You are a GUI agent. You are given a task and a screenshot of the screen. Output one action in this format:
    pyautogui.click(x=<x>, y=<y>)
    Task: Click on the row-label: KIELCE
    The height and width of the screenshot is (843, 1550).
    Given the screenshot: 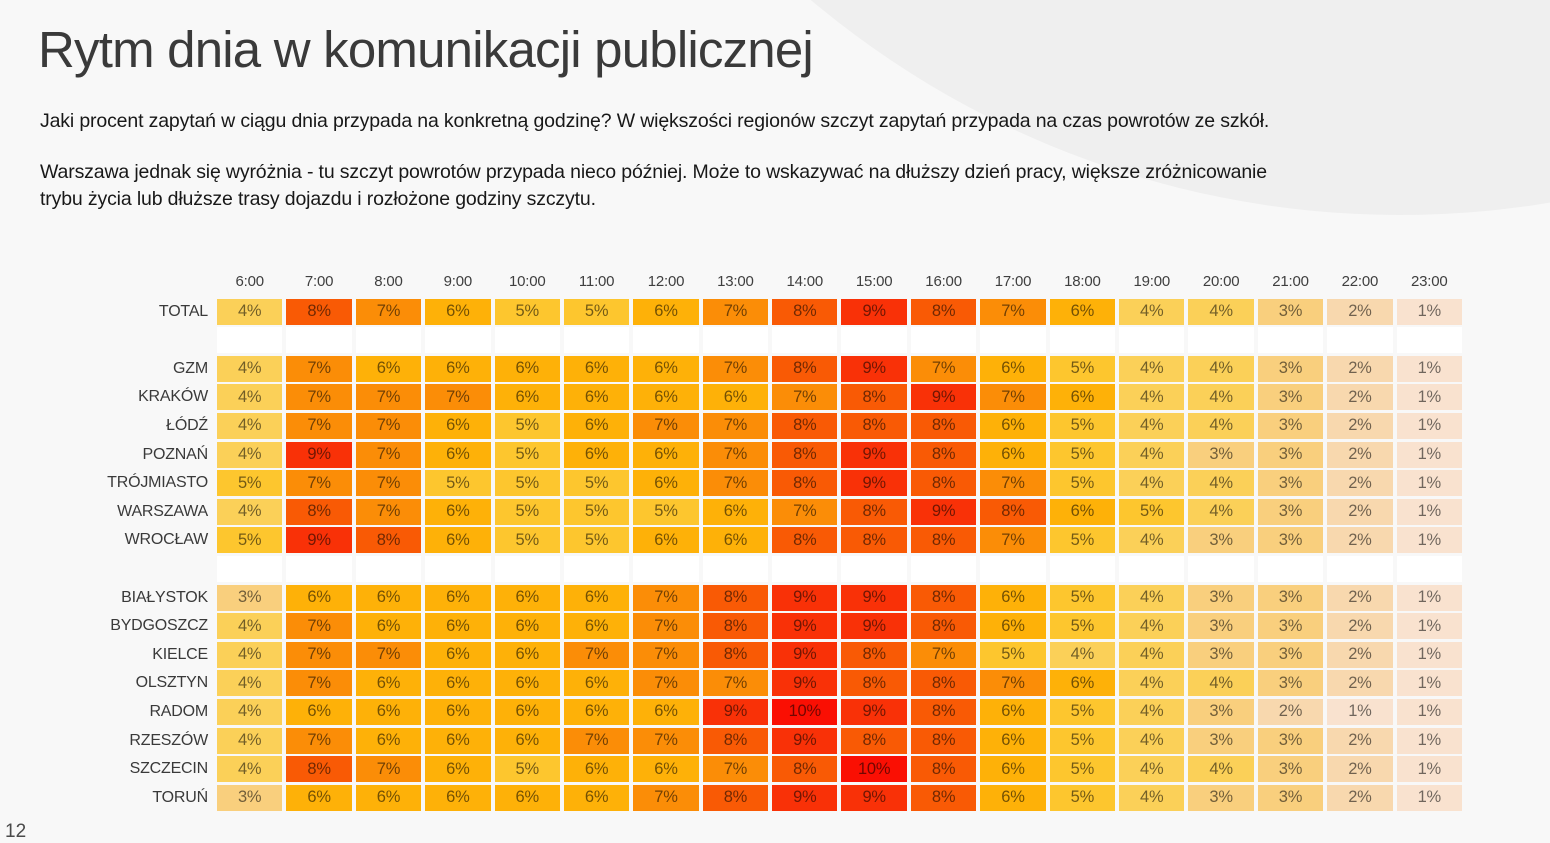 What is the action you would take?
    pyautogui.click(x=180, y=654)
    